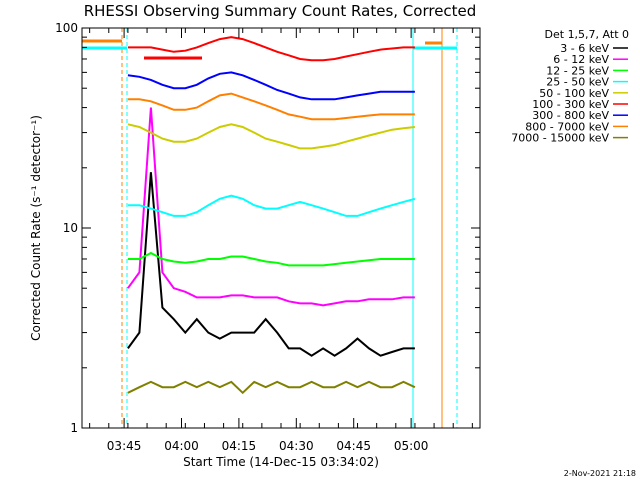 This screenshot has width=640, height=480. What do you see at coordinates (66, 28) in the screenshot?
I see `y-tick-label: 100` at bounding box center [66, 28].